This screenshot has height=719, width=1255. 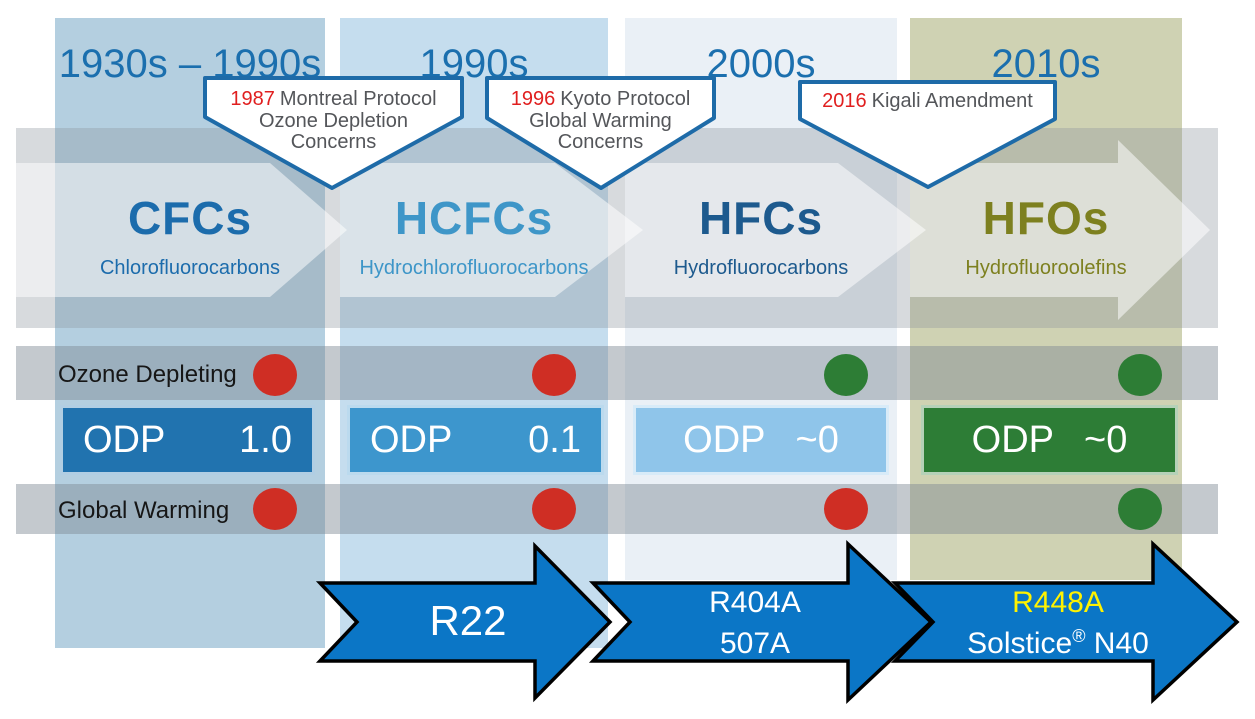 What do you see at coordinates (275, 509) in the screenshot?
I see `warming-dot-cfc` at bounding box center [275, 509].